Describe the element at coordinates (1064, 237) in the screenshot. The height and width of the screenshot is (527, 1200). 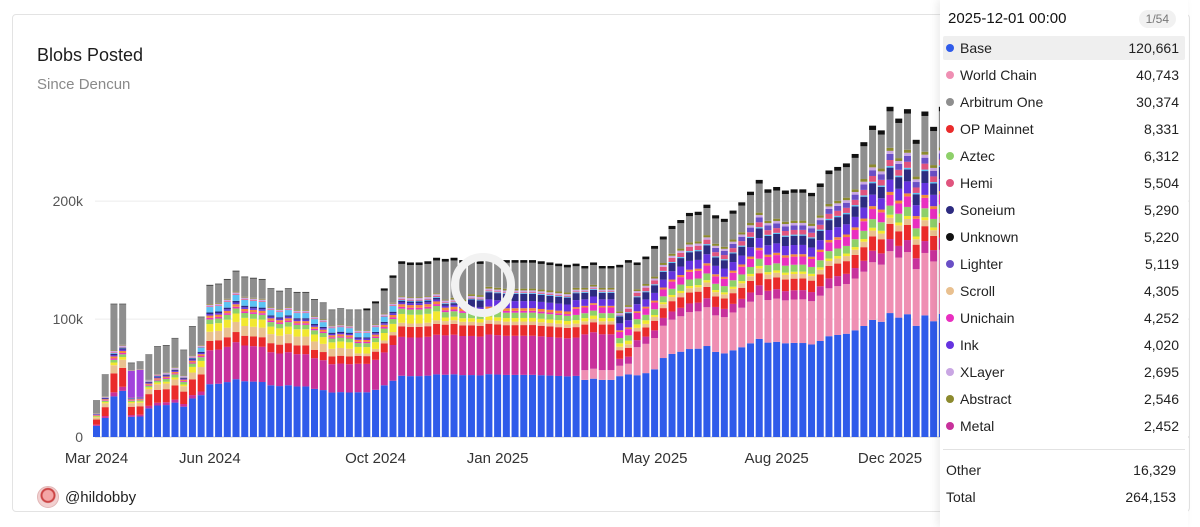
I see `tooltip-row: Unknown 5,220` at that location.